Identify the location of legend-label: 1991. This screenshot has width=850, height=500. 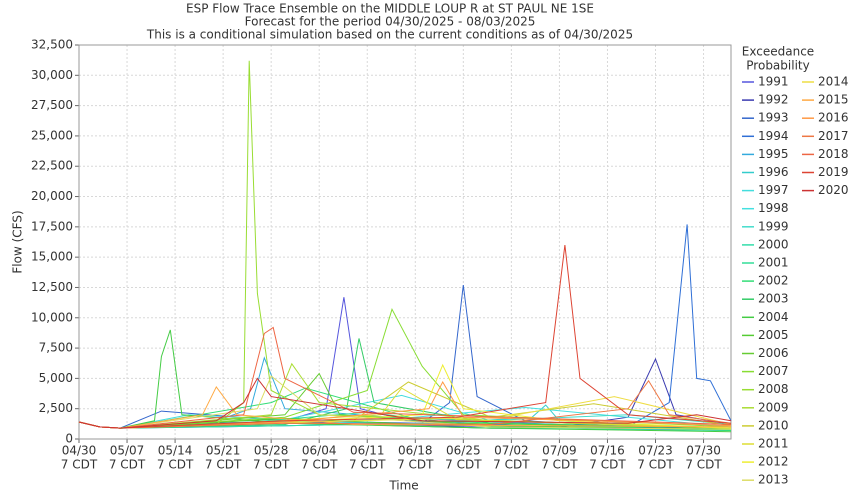
(773, 82).